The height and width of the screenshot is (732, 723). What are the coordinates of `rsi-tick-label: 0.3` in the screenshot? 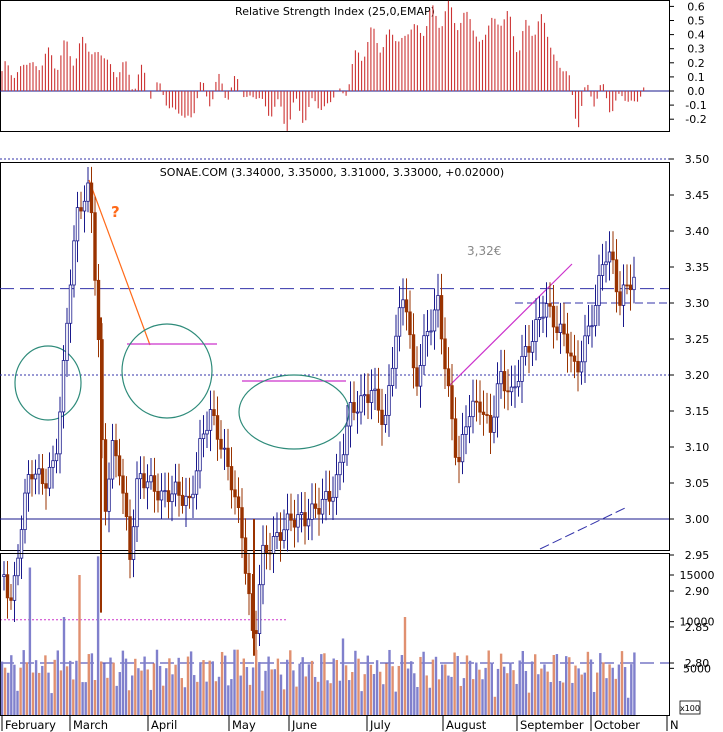 It's located at (696, 49).